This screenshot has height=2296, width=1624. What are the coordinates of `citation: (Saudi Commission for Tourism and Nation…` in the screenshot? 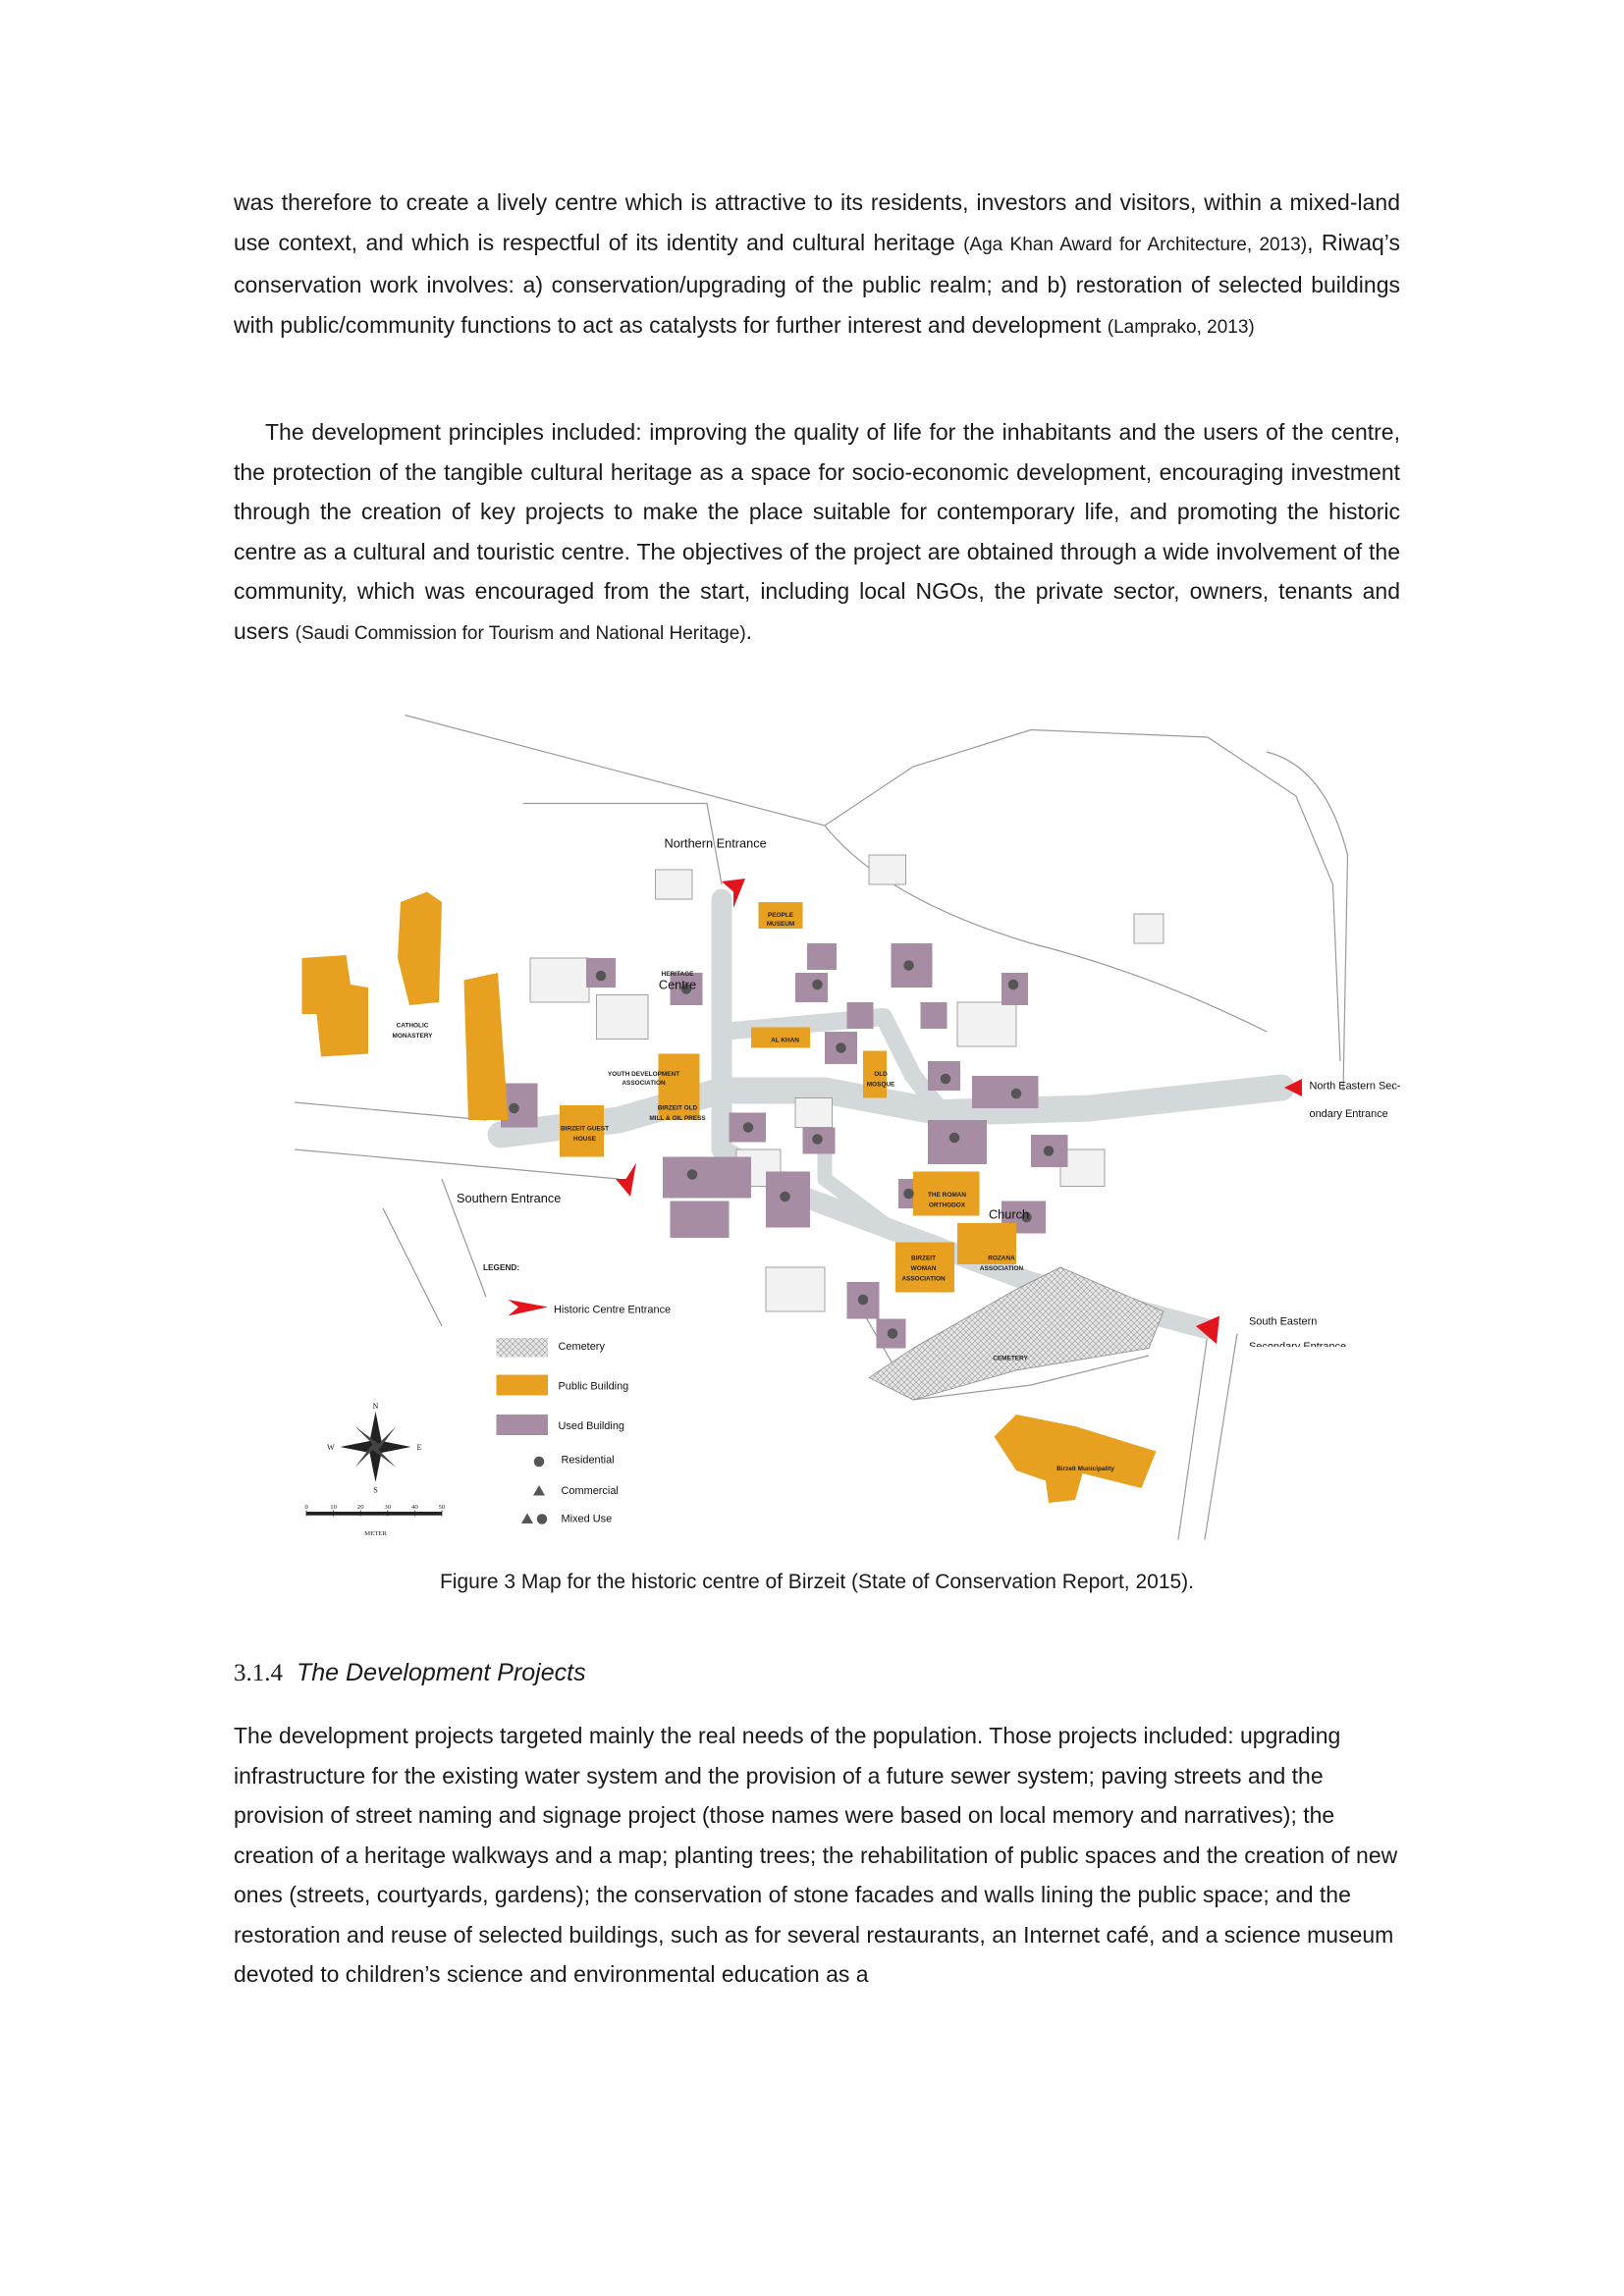 It's located at (520, 633).